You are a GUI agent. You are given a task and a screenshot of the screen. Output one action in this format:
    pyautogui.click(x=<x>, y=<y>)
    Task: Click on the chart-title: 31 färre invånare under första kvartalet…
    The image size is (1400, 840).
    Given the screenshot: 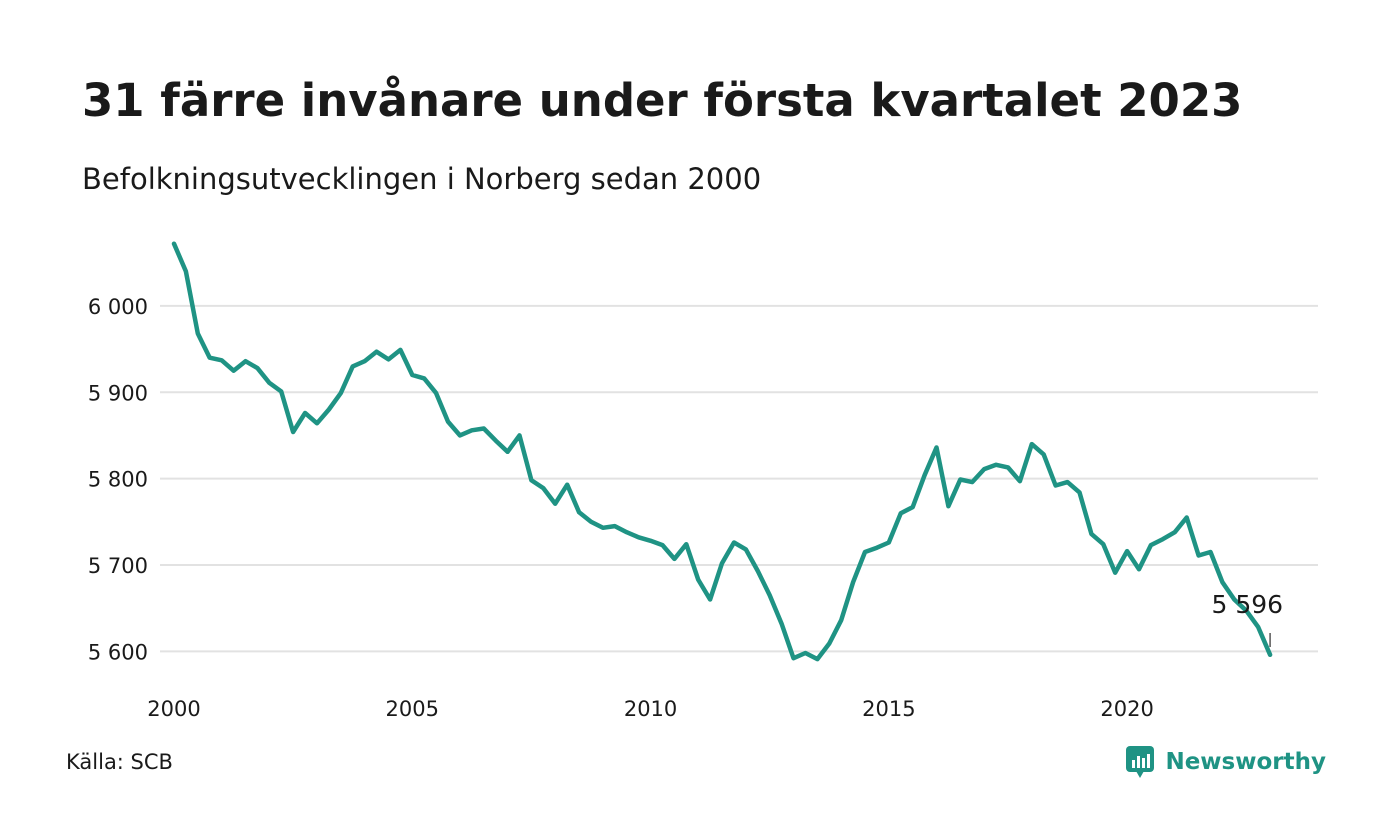 What is the action you would take?
    pyautogui.click(x=662, y=100)
    